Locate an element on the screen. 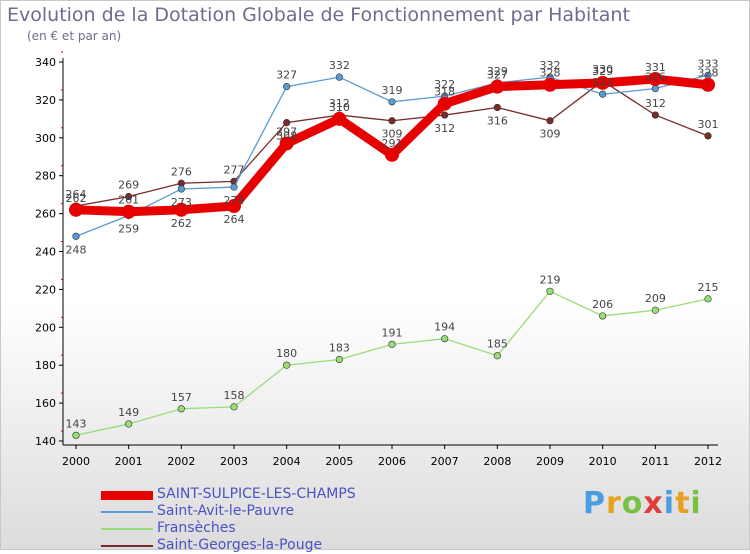 The height and width of the screenshot is (554, 750). y-tick-label: 140 is located at coordinates (45, 441).